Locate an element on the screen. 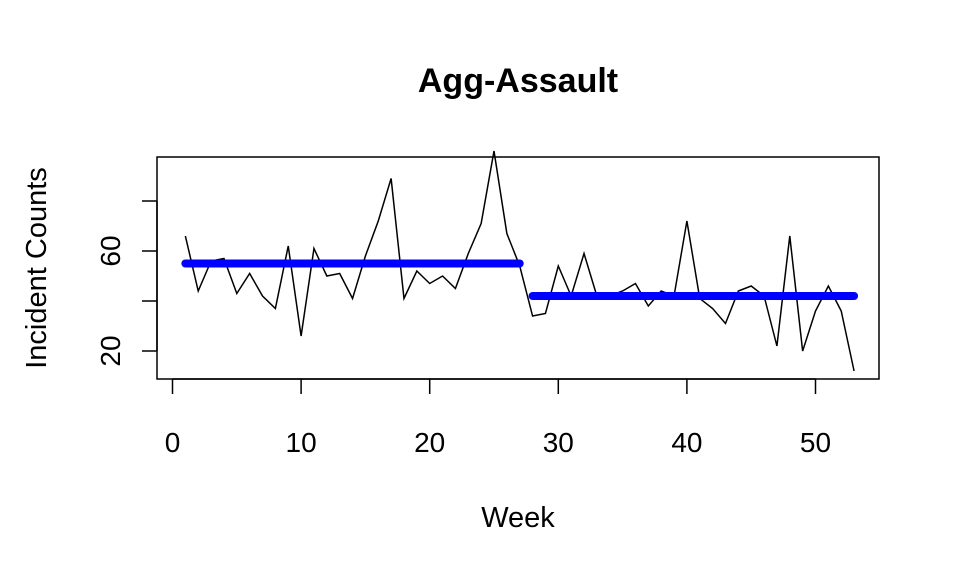 This screenshot has height=576, width=960. x-axis-label: Week is located at coordinates (518, 518).